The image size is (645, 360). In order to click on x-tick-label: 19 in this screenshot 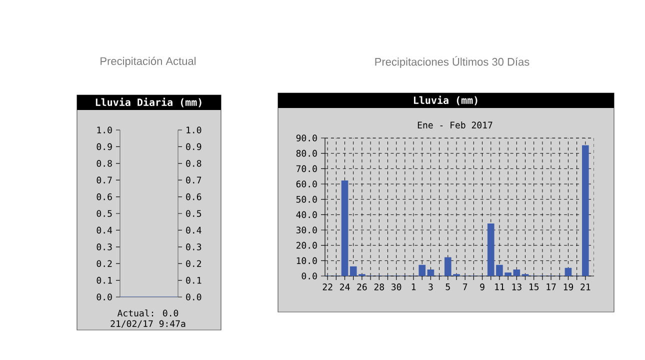, I will do `click(569, 287)`.